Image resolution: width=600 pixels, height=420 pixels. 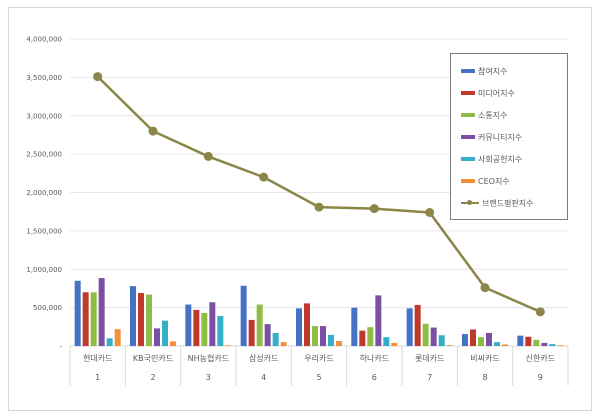 I want to click on legend-label: CEO지수, so click(x=494, y=181).